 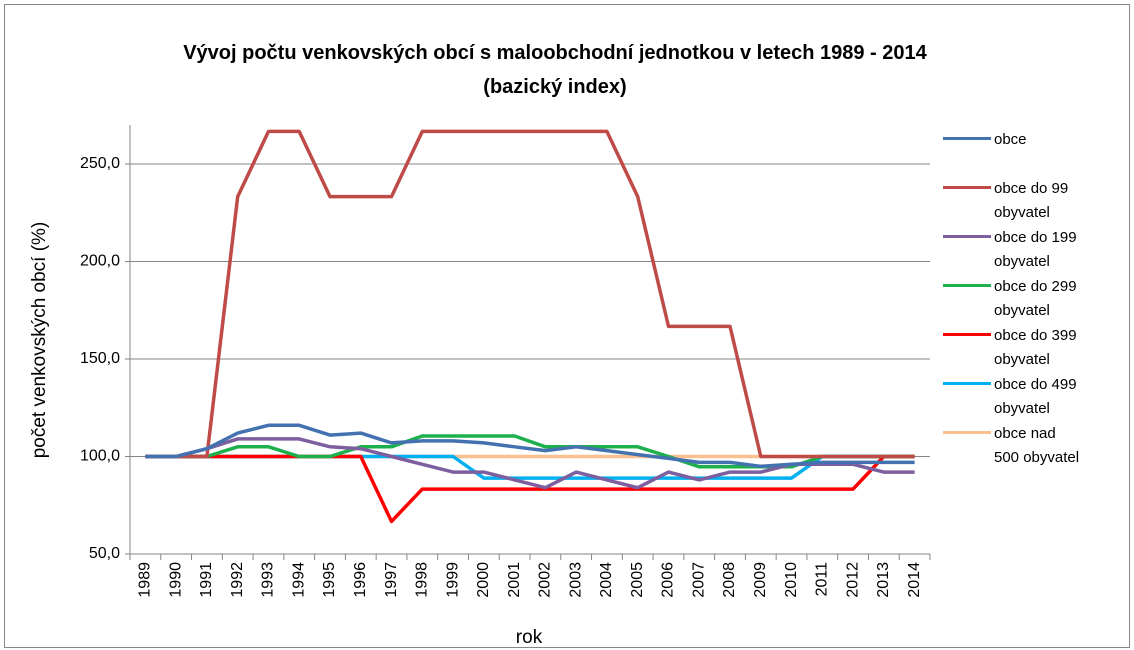 What do you see at coordinates (1031, 200) in the screenshot?
I see `legend-label: obce do 99 obyvatel` at bounding box center [1031, 200].